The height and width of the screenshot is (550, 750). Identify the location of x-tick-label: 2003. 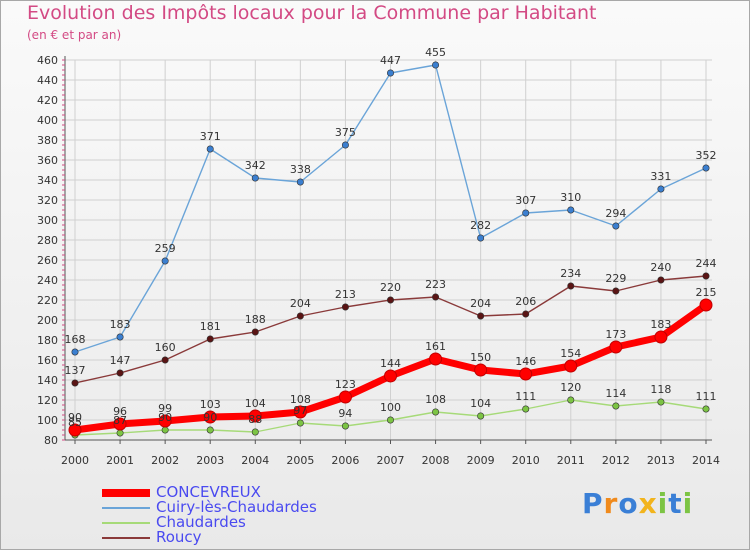
(210, 460).